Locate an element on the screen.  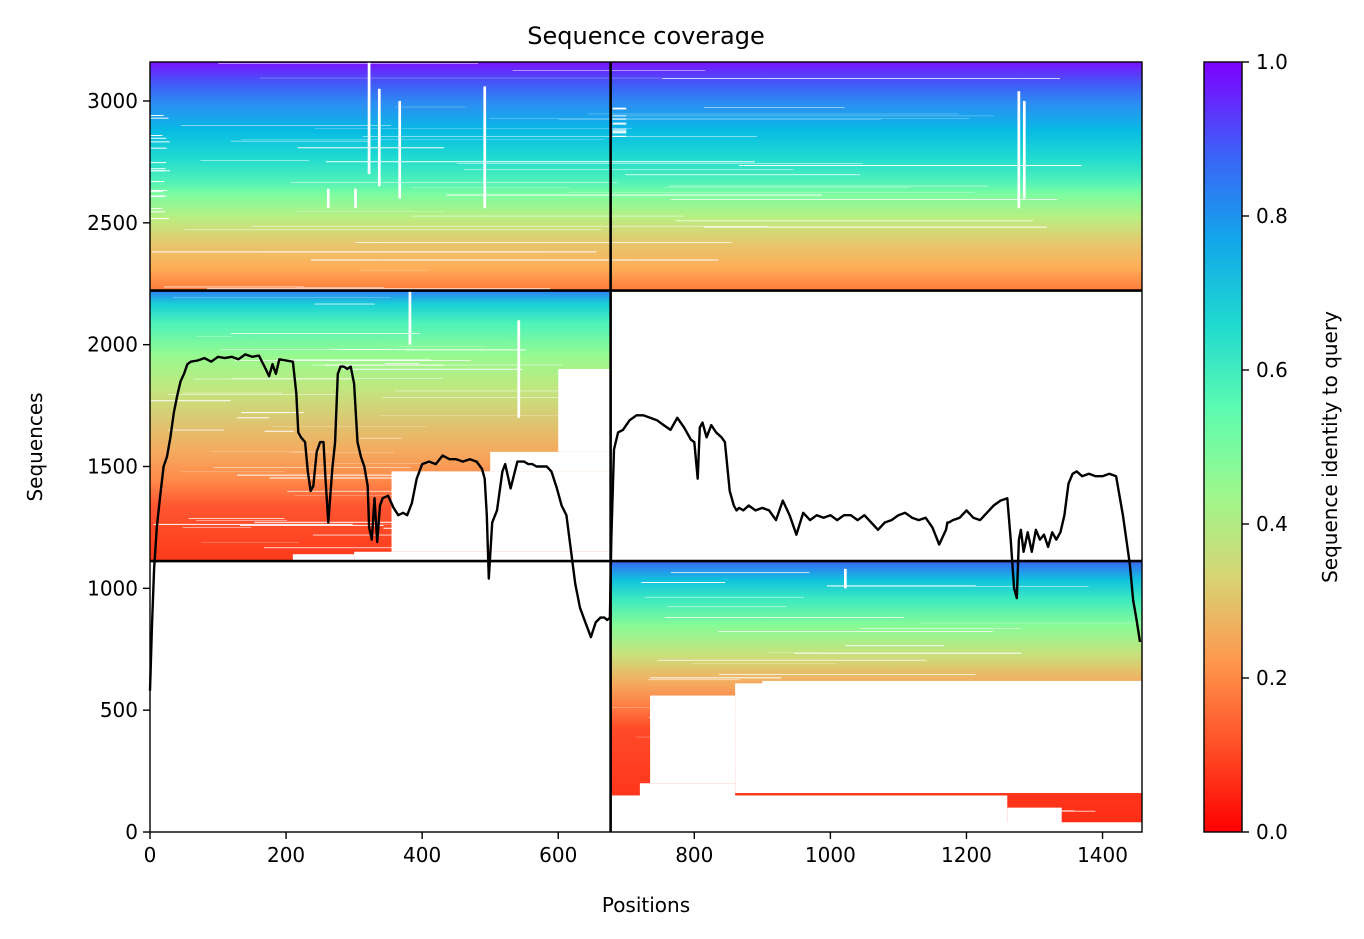
colorbar-tick-label: 0.2 is located at coordinates (1272, 678).